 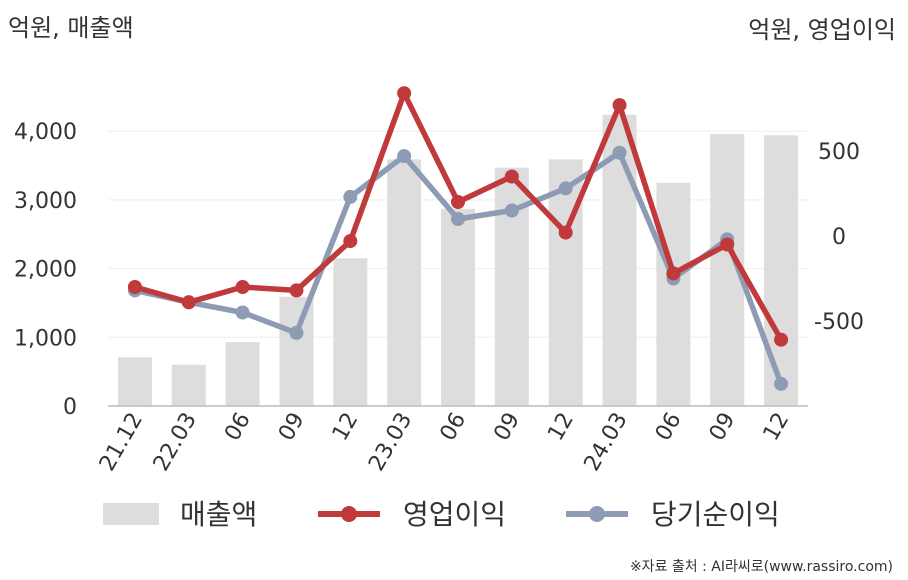 What do you see at coordinates (390, 442) in the screenshot?
I see `x-tick-label: 23.03` at bounding box center [390, 442].